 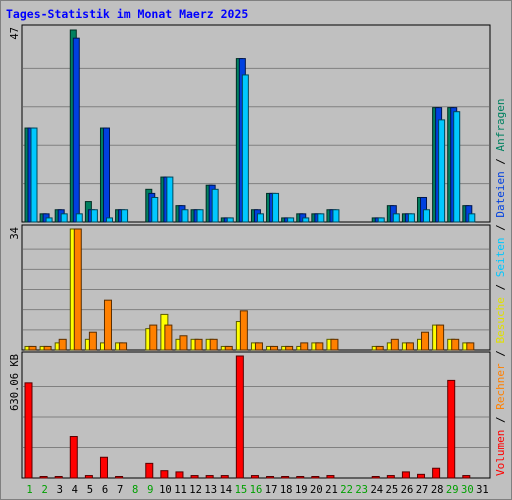 What do you see at coordinates (44, 490) in the screenshot?
I see `x-tick-label-day-2: 2` at bounding box center [44, 490].